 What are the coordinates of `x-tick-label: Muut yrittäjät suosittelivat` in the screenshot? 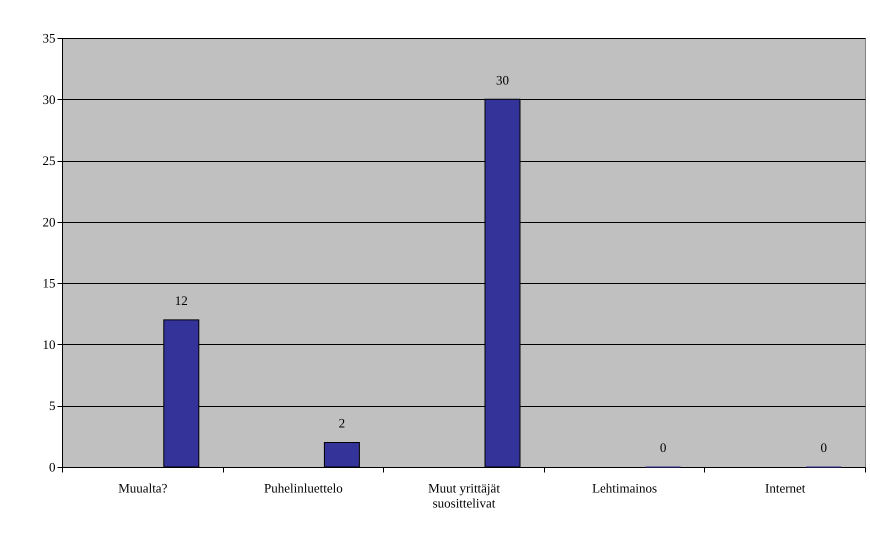 It's located at (464, 495).